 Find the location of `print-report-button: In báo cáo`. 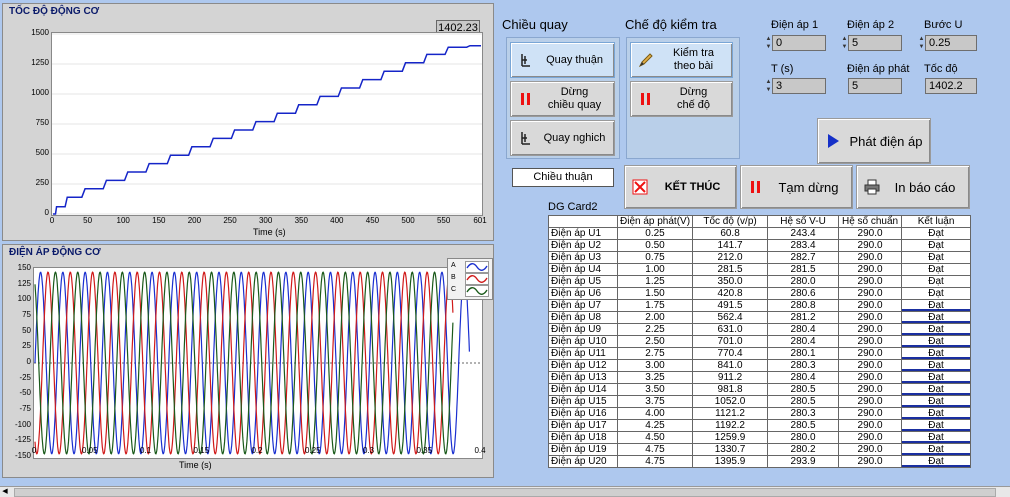

print-report-button: In báo cáo is located at coordinates (913, 187).